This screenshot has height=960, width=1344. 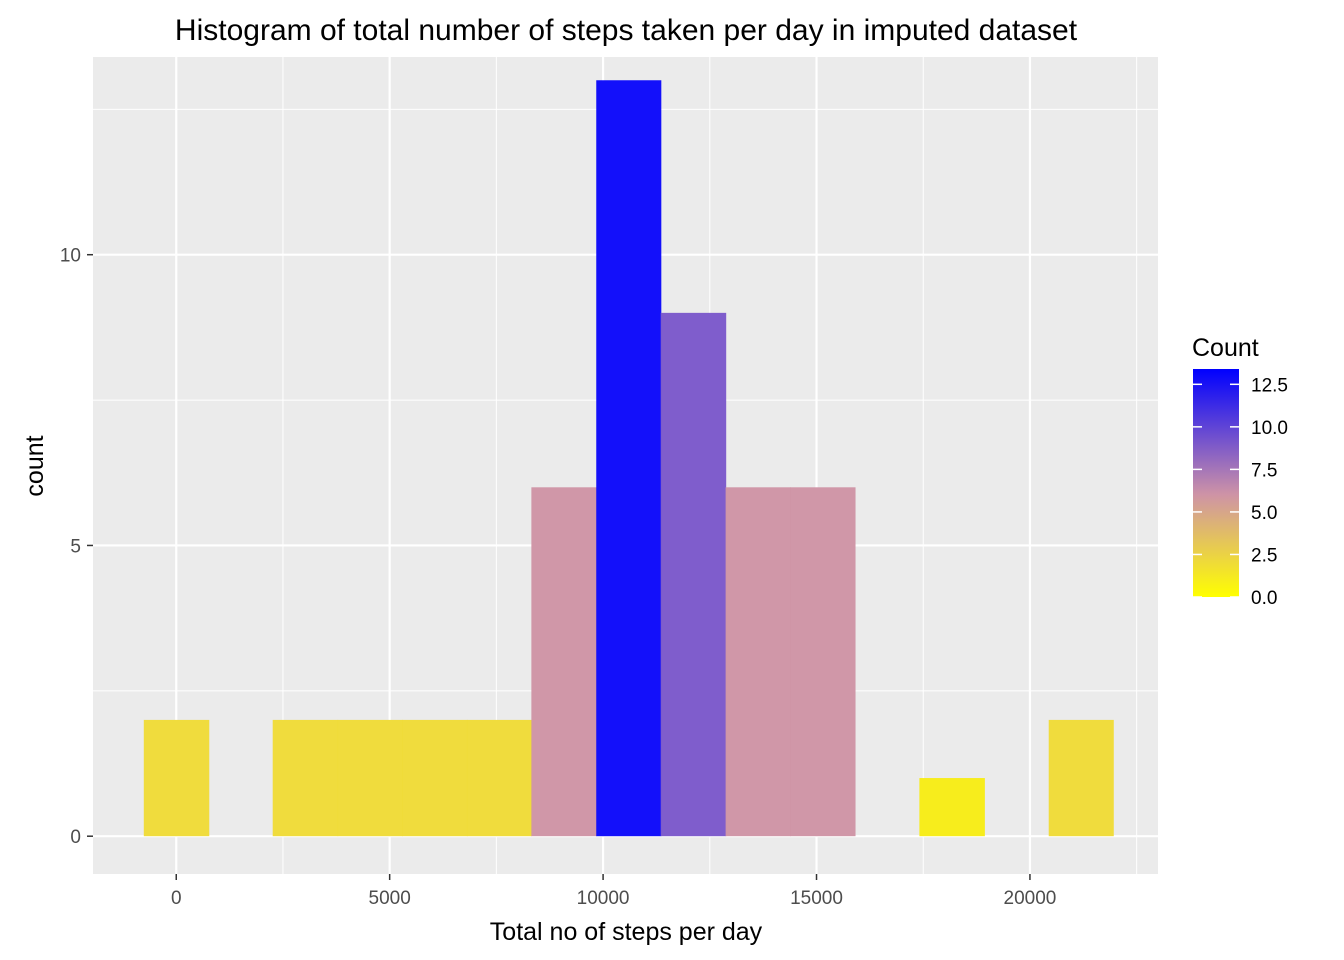 I want to click on x-axis-ticks: 0 5000 10000 15000 20000, so click(x=613, y=891).